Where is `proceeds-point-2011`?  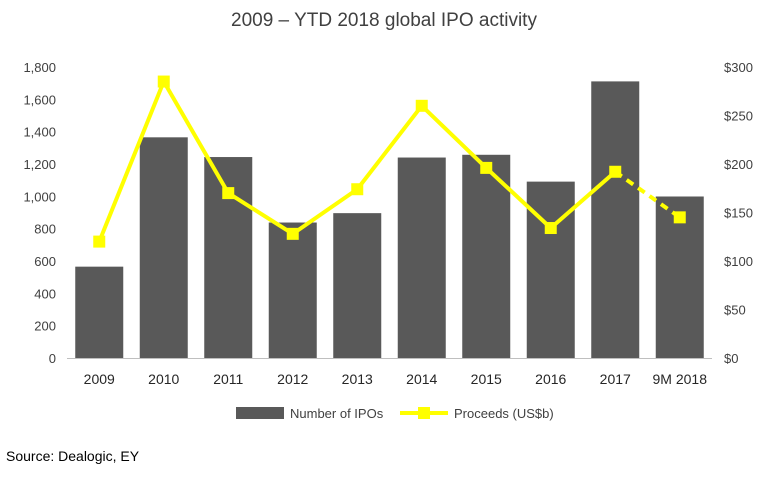 proceeds-point-2011 is located at coordinates (228, 193).